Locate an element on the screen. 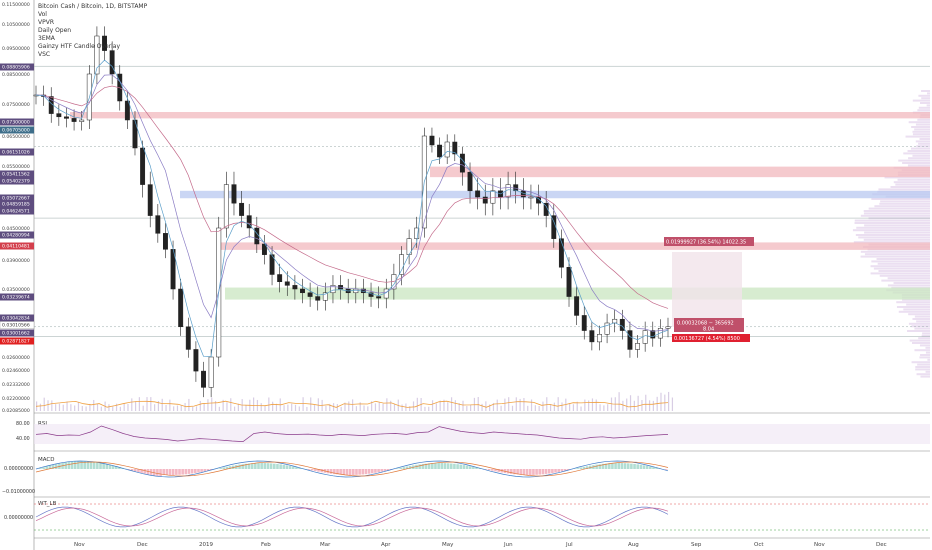  time-axis-label: Aug is located at coordinates (633, 545).